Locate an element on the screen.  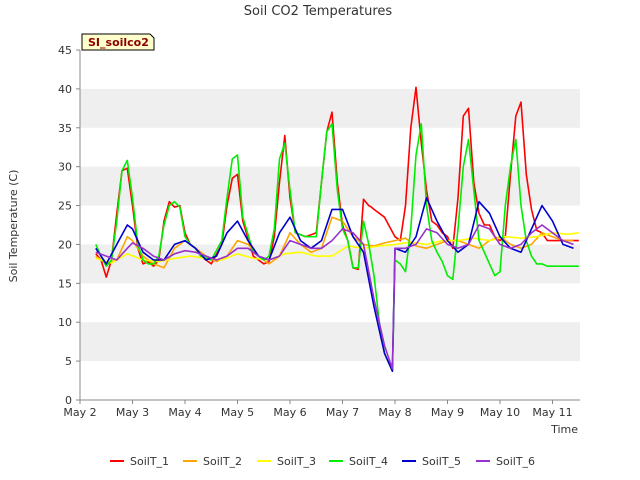
legend-item-soilt-4: SoilT_4 is located at coordinates (358, 461).